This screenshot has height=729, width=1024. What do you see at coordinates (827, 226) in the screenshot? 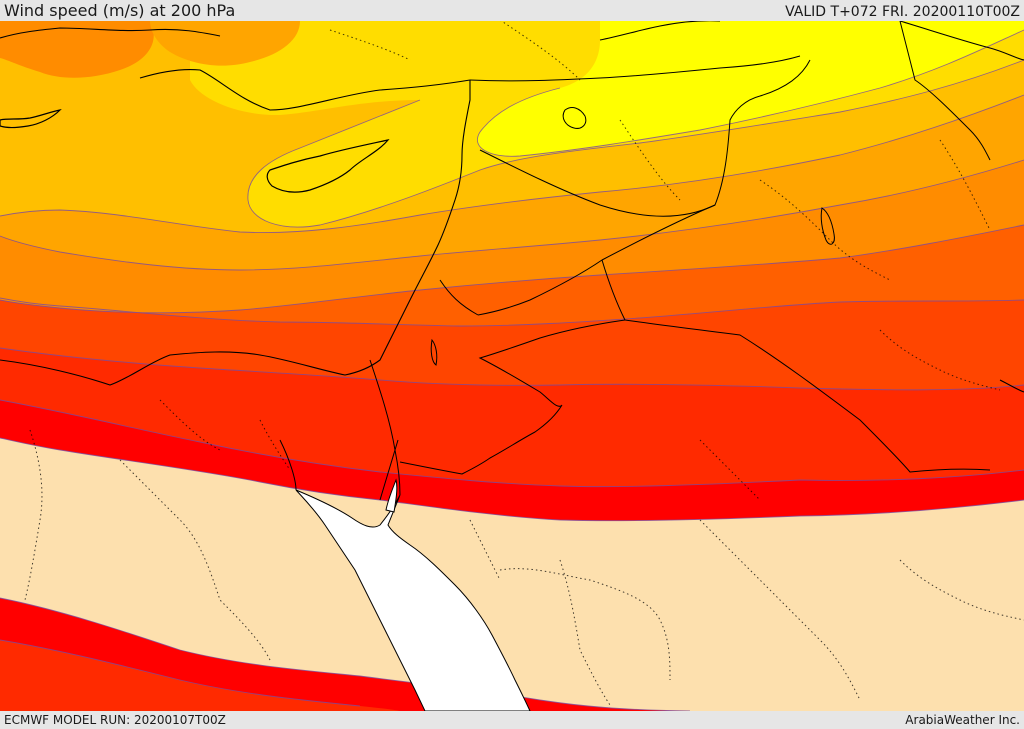
I see `lake-urmia` at bounding box center [827, 226].